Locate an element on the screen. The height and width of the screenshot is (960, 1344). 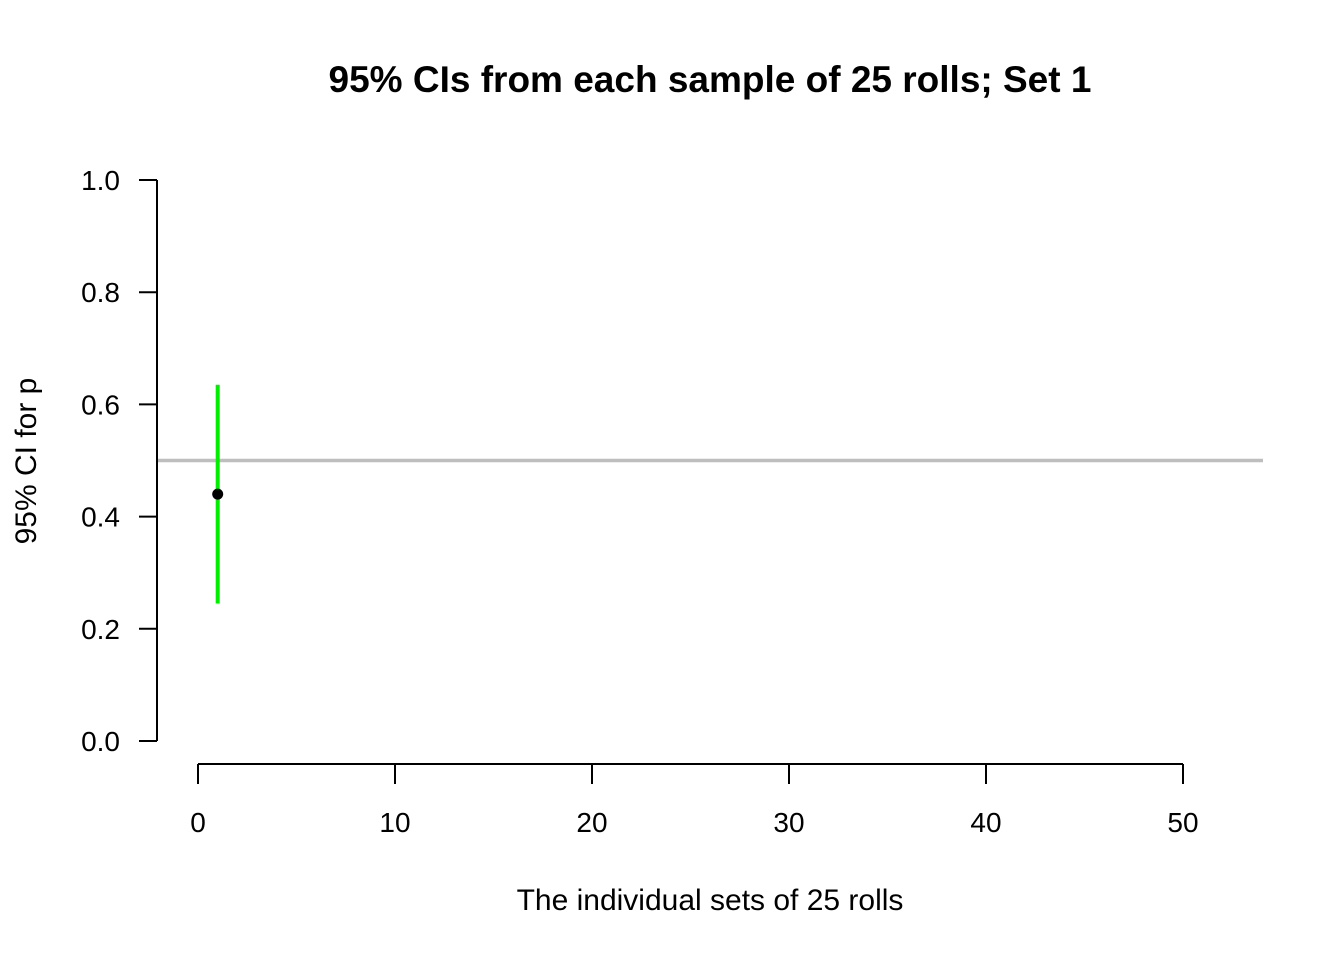
x-tick-label-1: 10 is located at coordinates (394, 822).